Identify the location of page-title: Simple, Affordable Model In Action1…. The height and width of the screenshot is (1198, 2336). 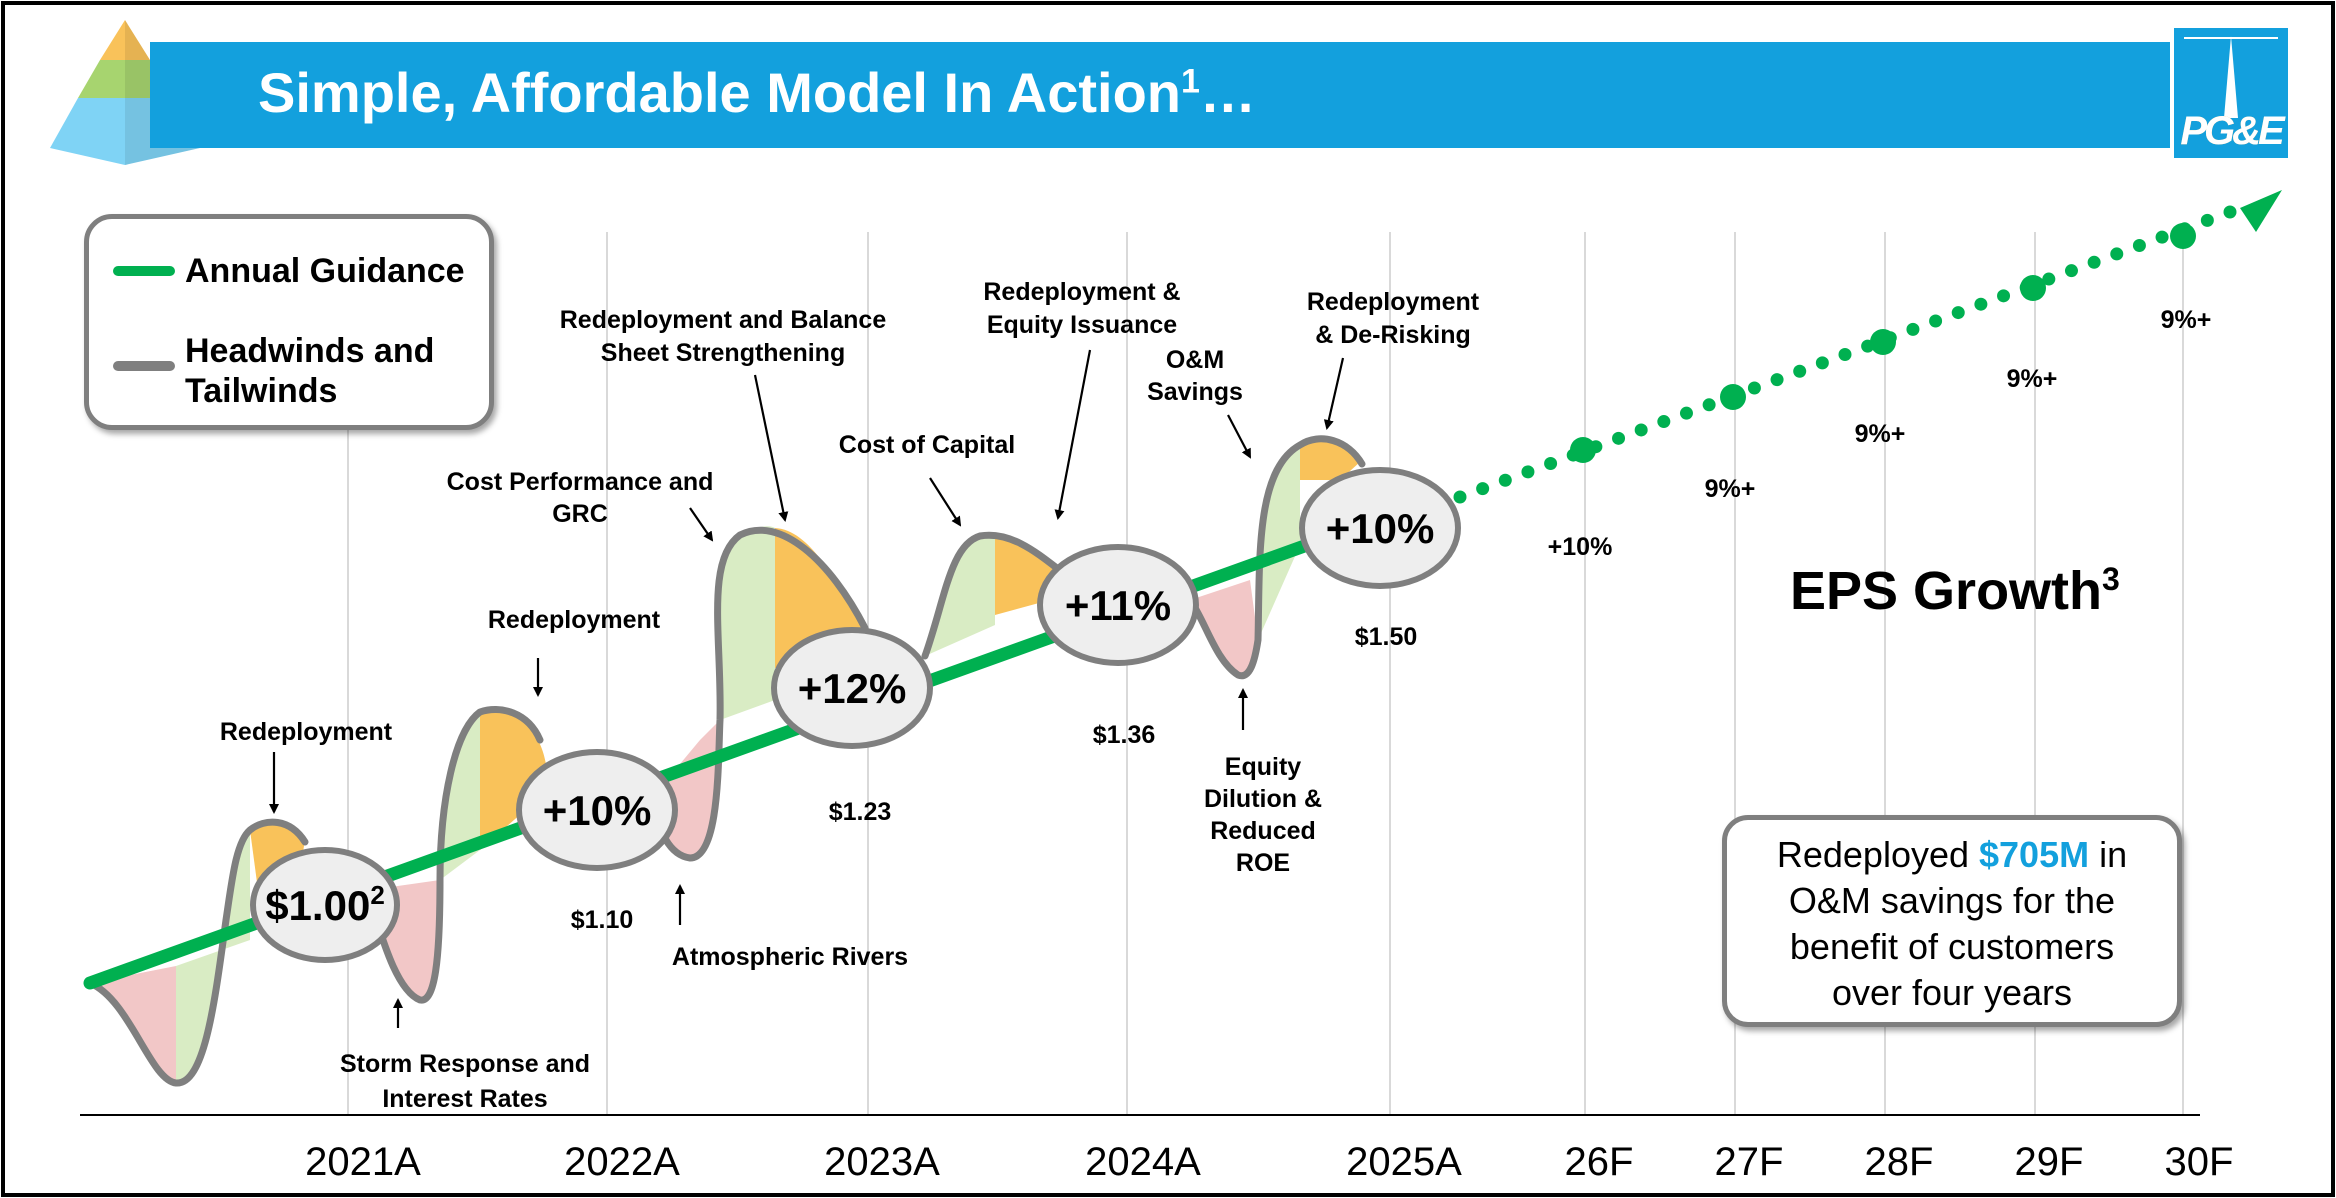
(757, 92).